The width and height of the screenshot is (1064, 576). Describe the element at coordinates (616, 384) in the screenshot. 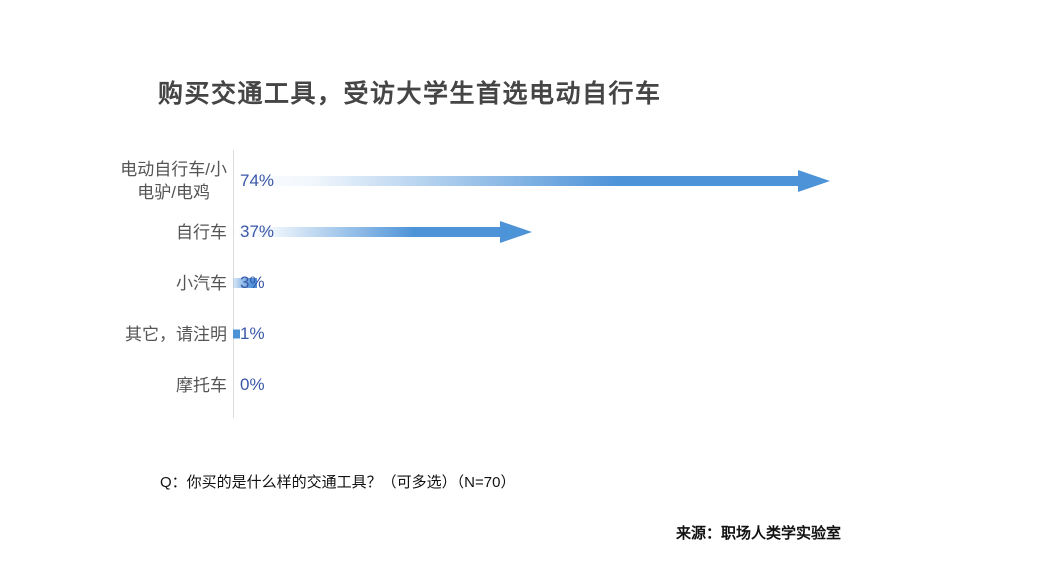

I see `bar-track: 0%` at that location.